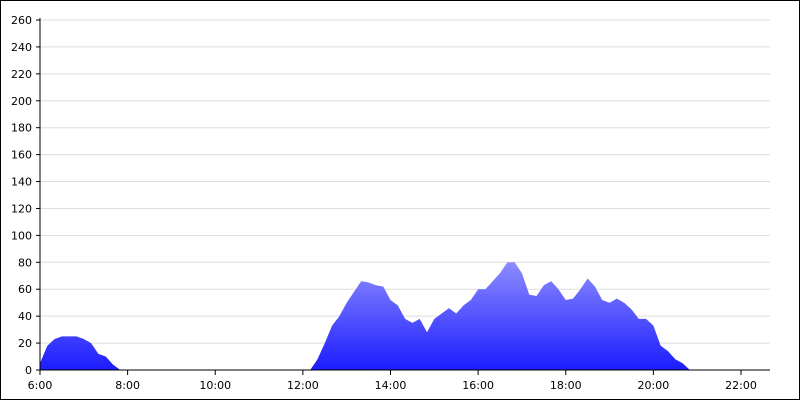 This screenshot has width=800, height=400. What do you see at coordinates (40, 385) in the screenshot?
I see `x-tick-label: 6:00` at bounding box center [40, 385].